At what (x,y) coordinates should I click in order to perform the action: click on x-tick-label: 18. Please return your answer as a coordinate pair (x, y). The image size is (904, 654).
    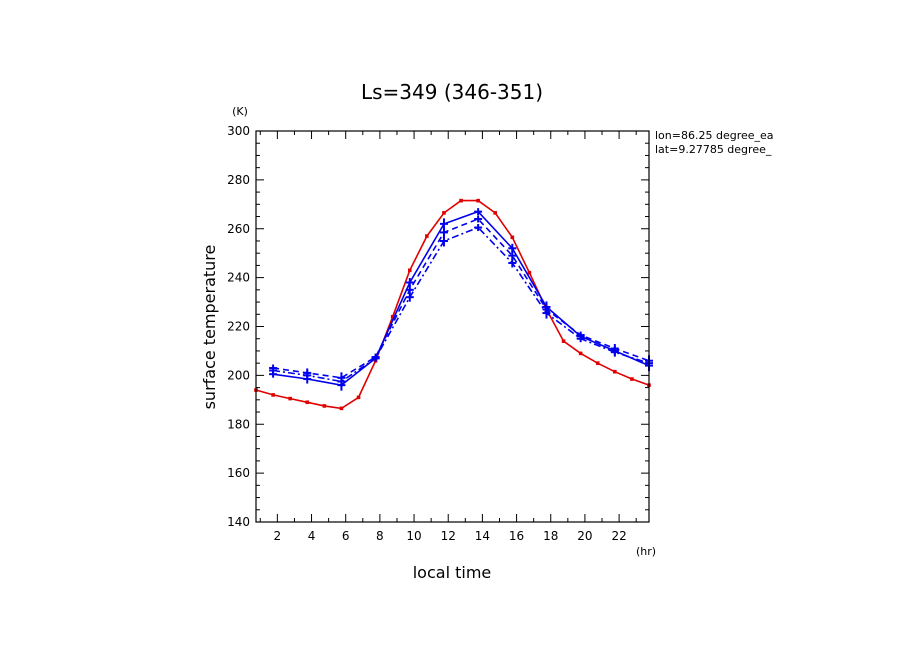
    Looking at the image, I should click on (550, 536).